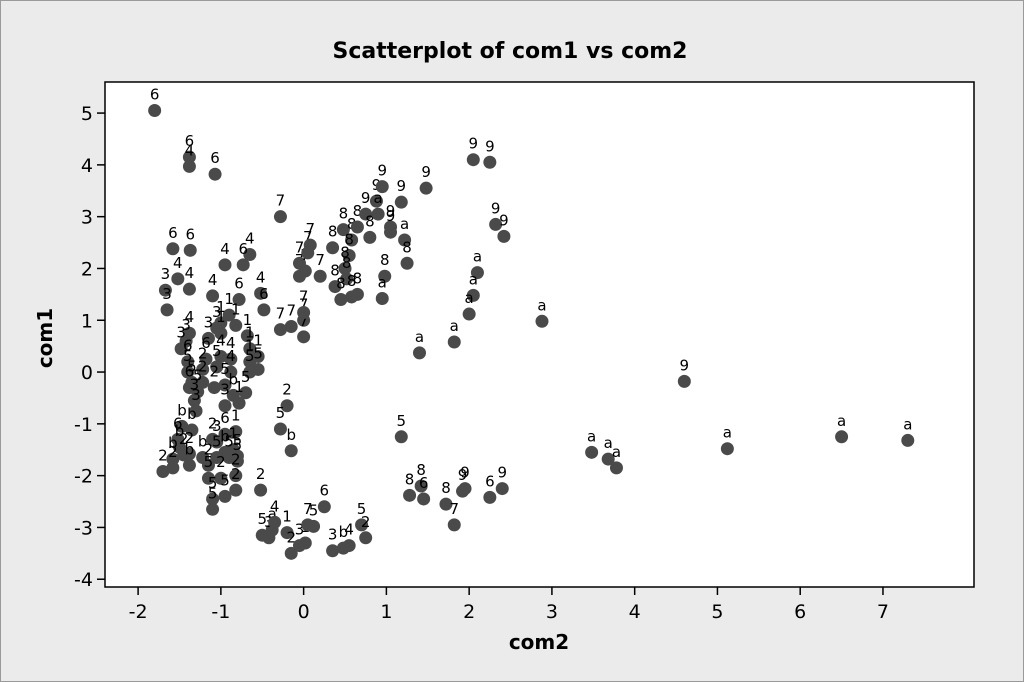 Image resolution: width=1024 pixels, height=682 pixels. What do you see at coordinates (45, 338) in the screenshot?
I see `y-axis-label: com1` at bounding box center [45, 338].